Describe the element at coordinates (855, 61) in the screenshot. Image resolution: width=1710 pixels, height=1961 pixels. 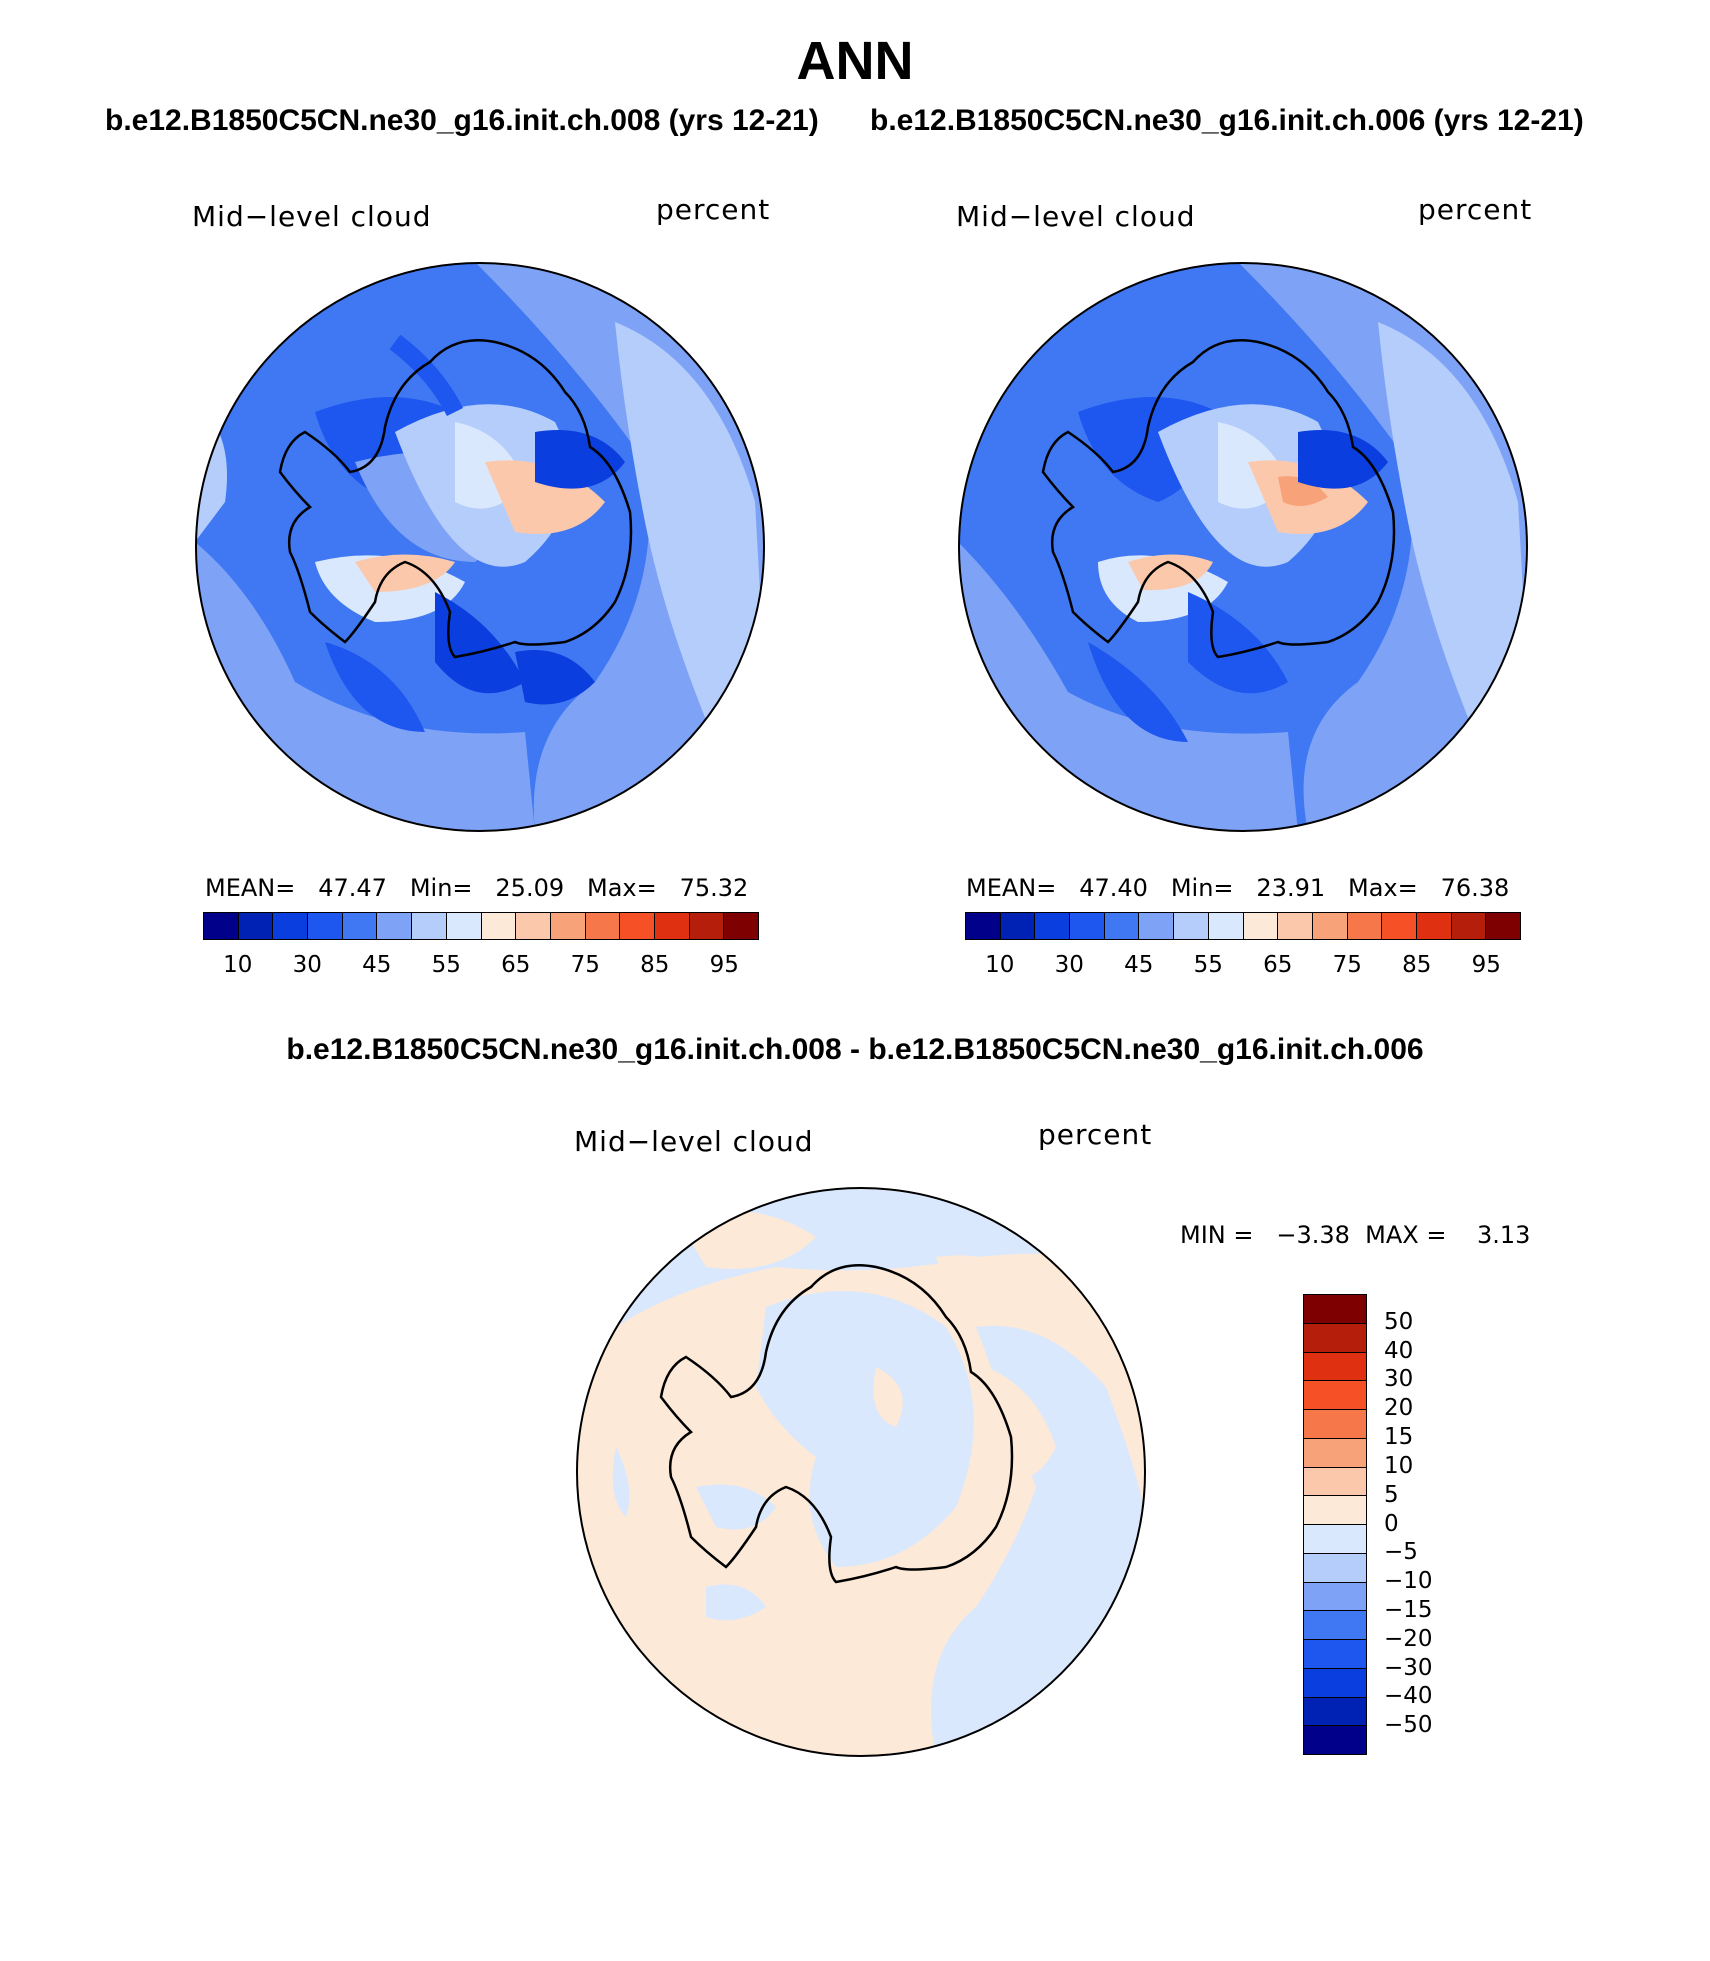
I see `main-title: ANN` at that location.